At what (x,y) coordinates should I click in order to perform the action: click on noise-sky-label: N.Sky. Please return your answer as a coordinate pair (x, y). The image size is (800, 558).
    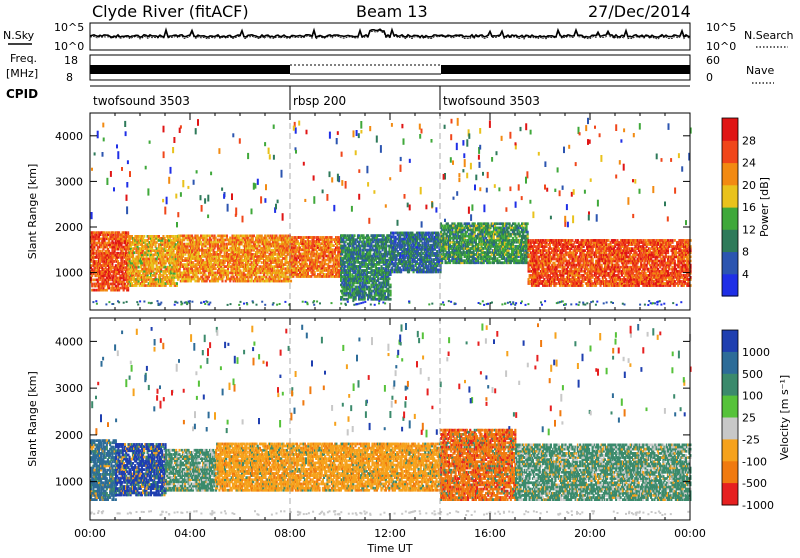
    Looking at the image, I should click on (19, 35).